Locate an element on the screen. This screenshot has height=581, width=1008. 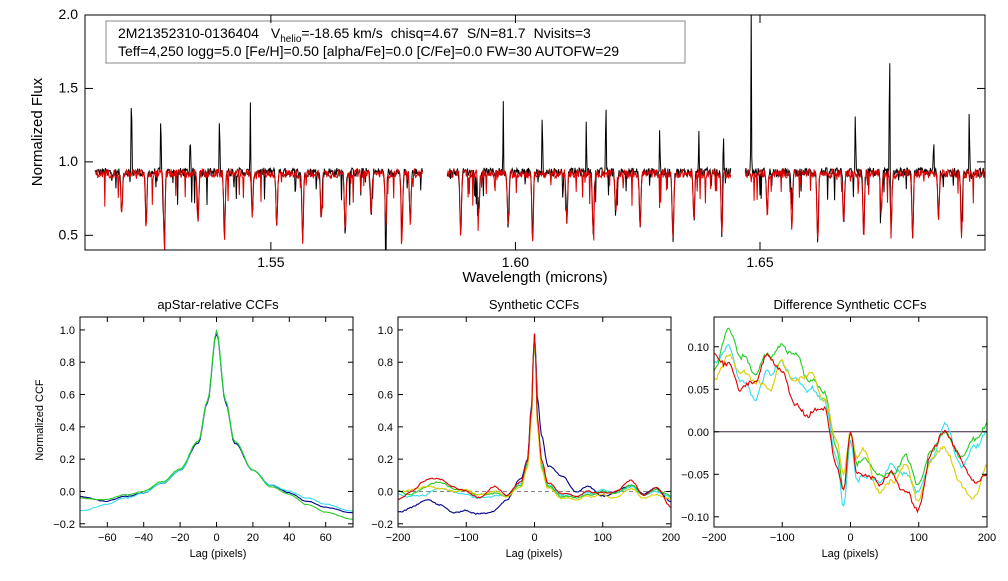
synthetic-ytick-label: 0.6 is located at coordinates (385, 396).